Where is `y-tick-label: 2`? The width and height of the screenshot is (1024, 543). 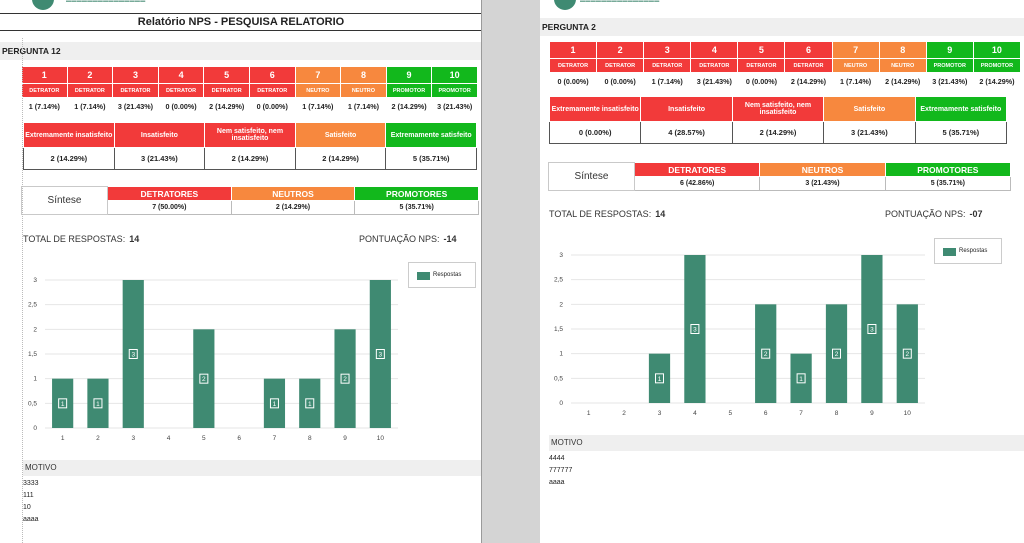 y-tick-label: 2 is located at coordinates (35, 329).